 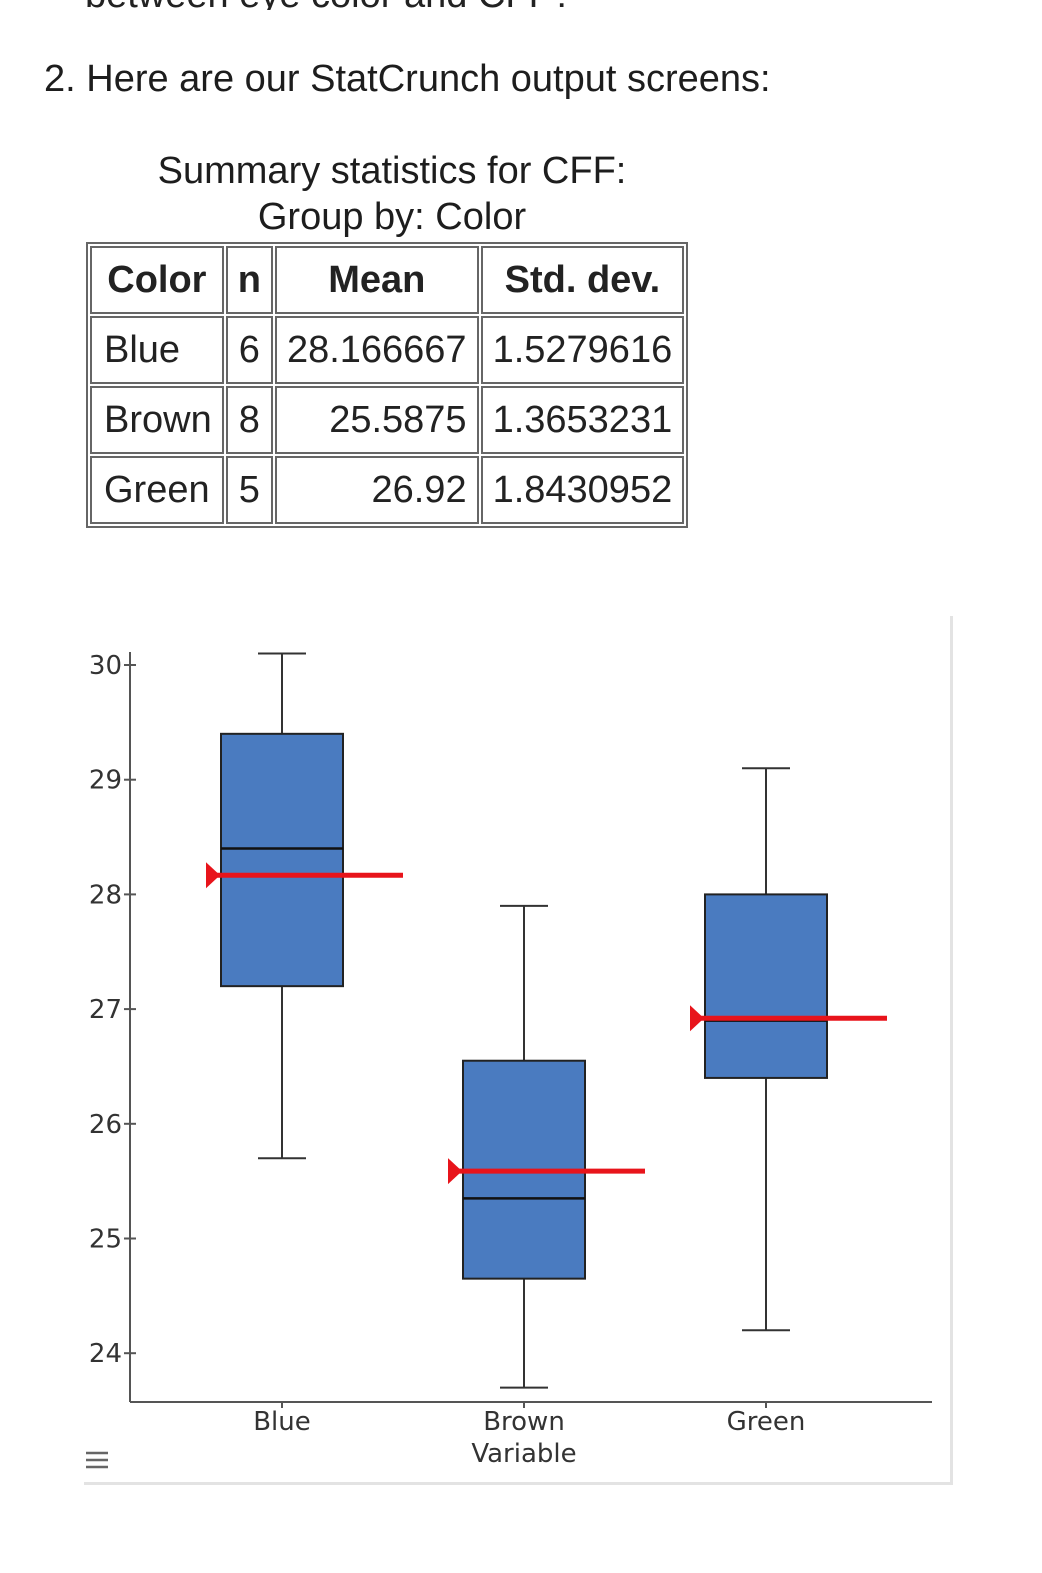 What do you see at coordinates (249, 490) in the screenshot?
I see `cell-n: 5` at bounding box center [249, 490].